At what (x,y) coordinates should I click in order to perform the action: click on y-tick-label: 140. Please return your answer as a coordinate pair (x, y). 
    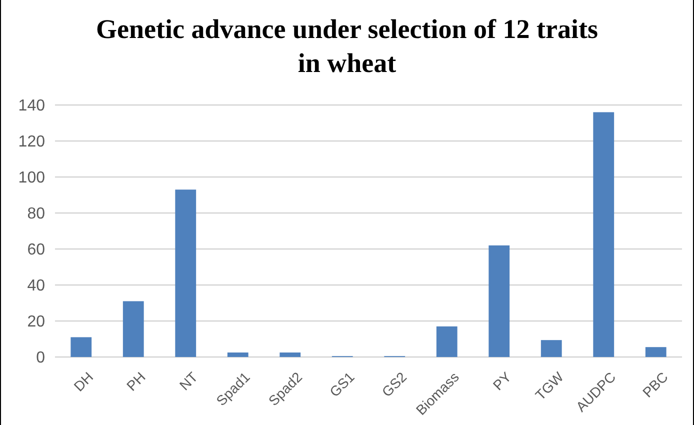
    Looking at the image, I should click on (32, 106).